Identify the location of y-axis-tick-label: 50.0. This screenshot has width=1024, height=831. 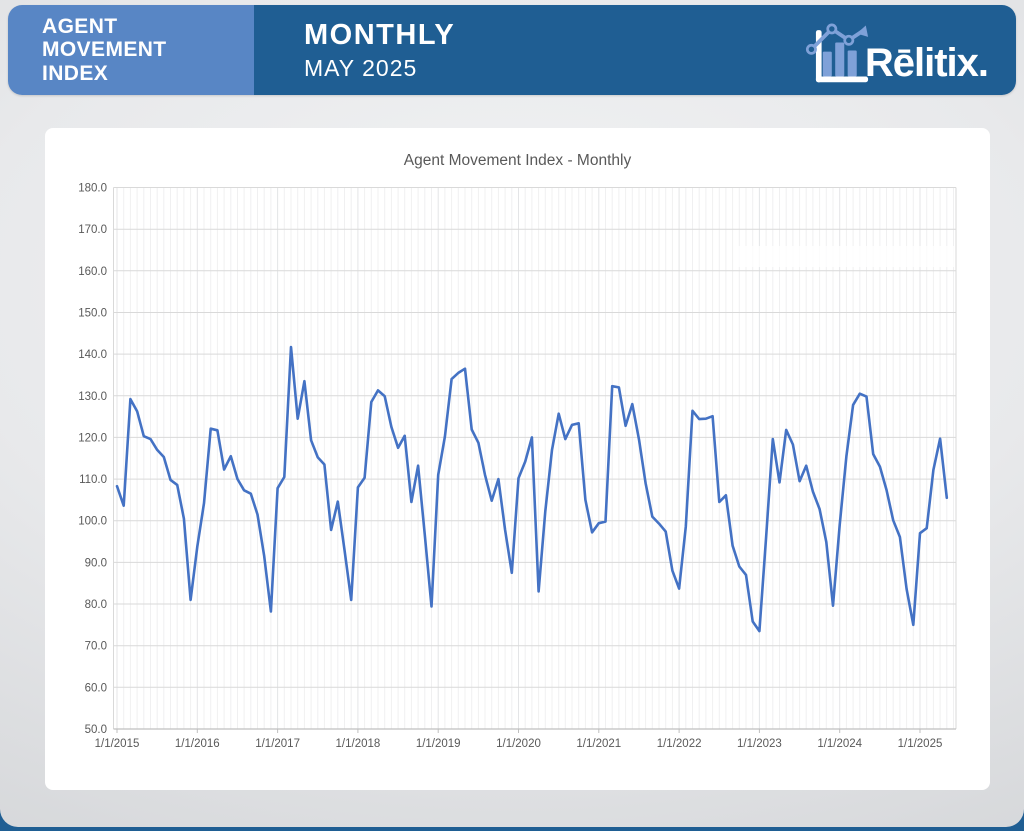
(96, 730).